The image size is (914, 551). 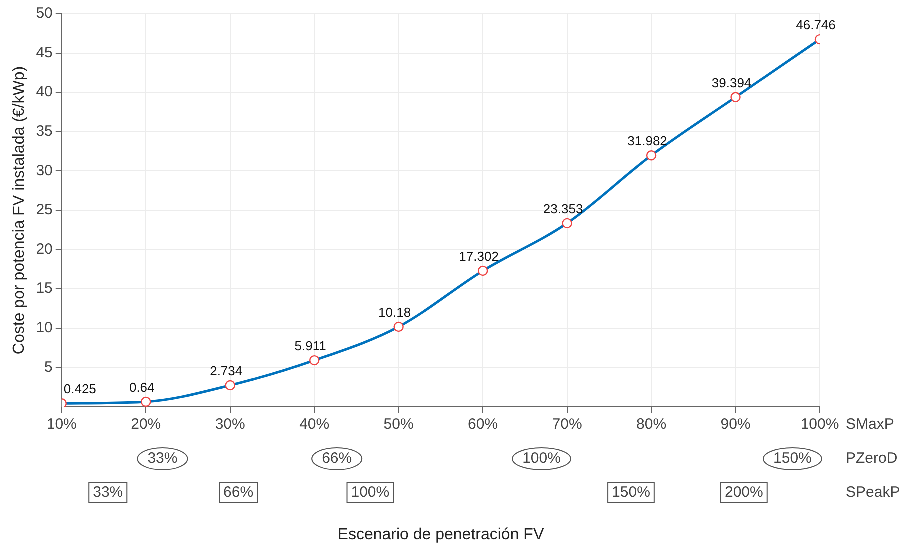 I want to click on x-tick-label: 20%, so click(x=146, y=425).